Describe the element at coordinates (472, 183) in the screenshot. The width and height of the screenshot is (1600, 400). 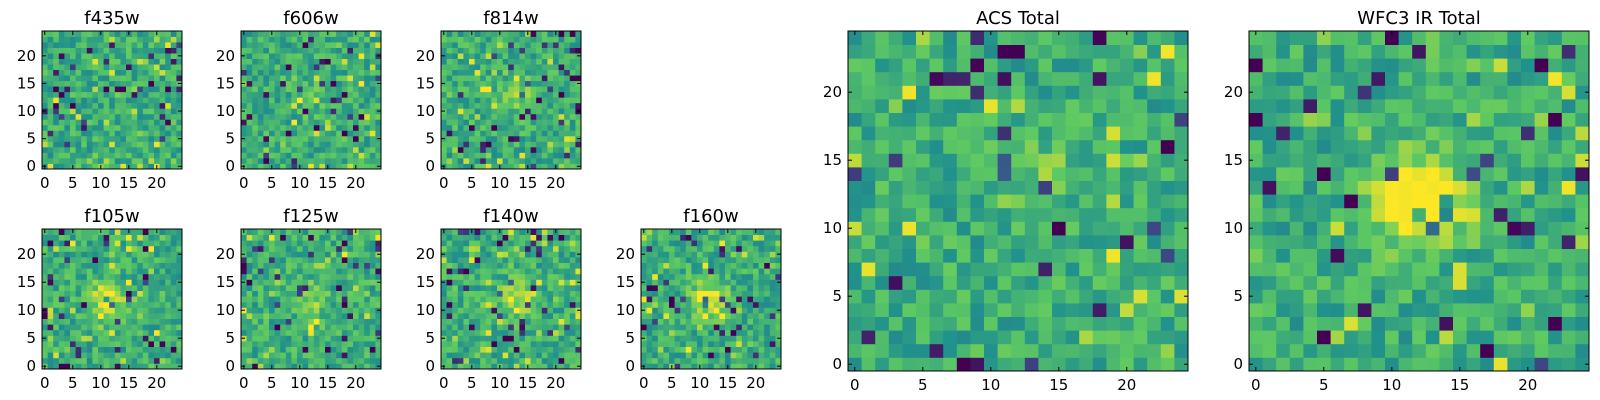
I see `x-tick-label: 5` at that location.